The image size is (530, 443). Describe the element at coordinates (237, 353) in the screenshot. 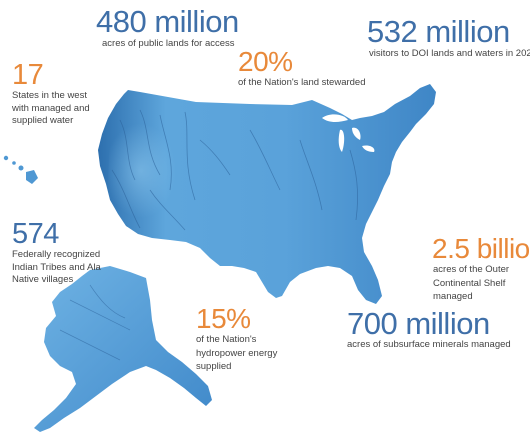

I see `stat-label-line: hydropower energy` at that location.